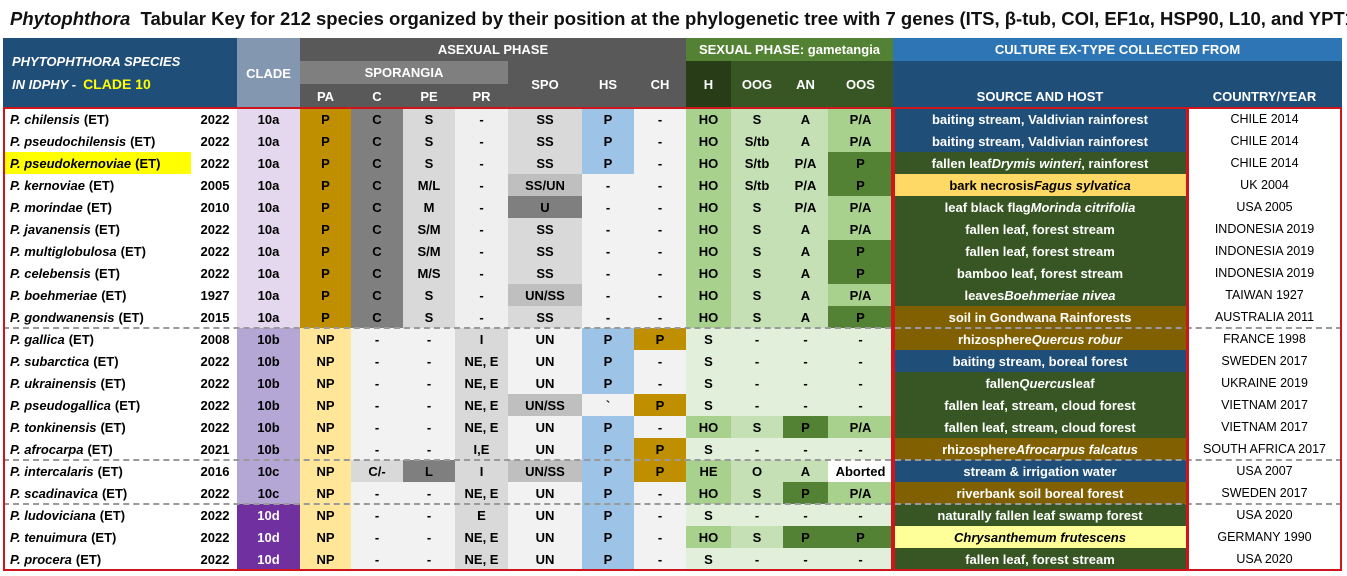 This screenshot has height=576, width=1347. Describe the element at coordinates (325, 185) in the screenshot. I see `cell-pa: P` at that location.